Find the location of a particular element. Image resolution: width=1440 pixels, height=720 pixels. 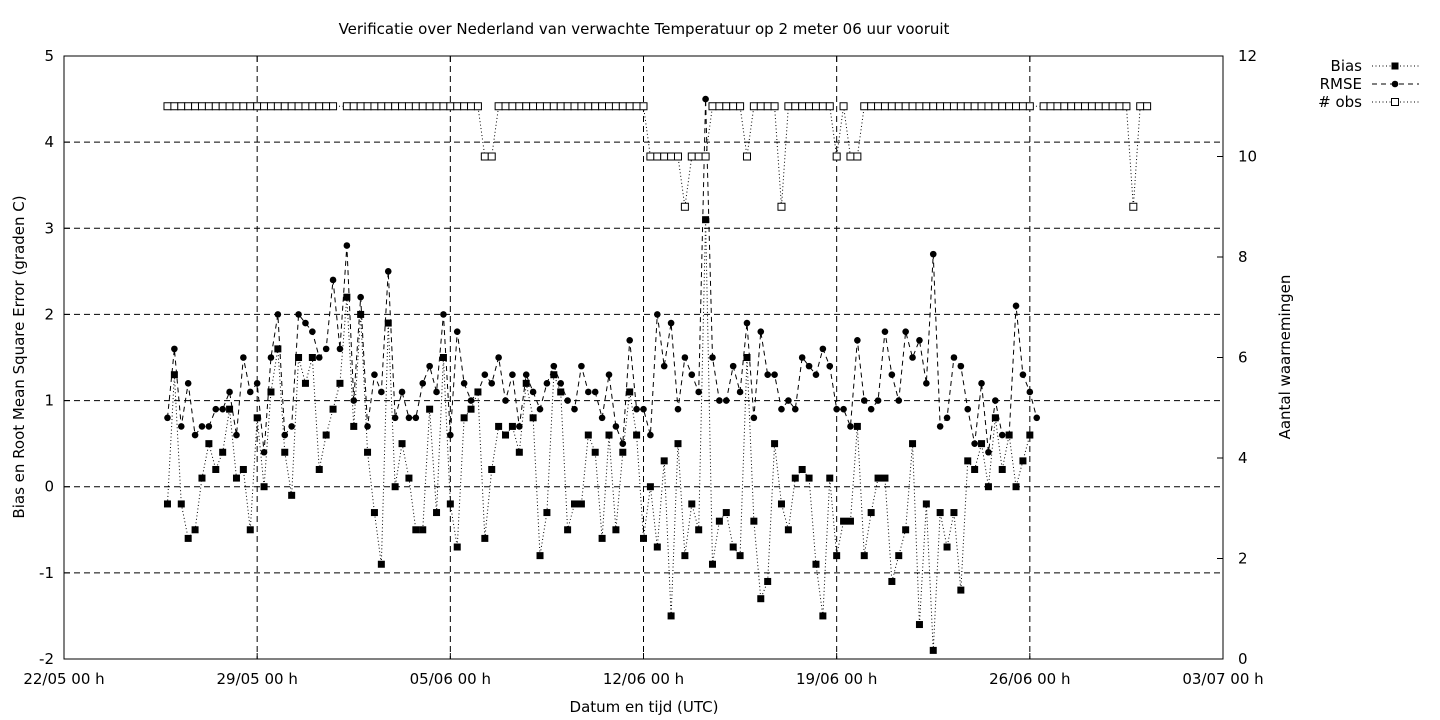

x-tick-label: 26/06 00 h is located at coordinates (1029, 679).